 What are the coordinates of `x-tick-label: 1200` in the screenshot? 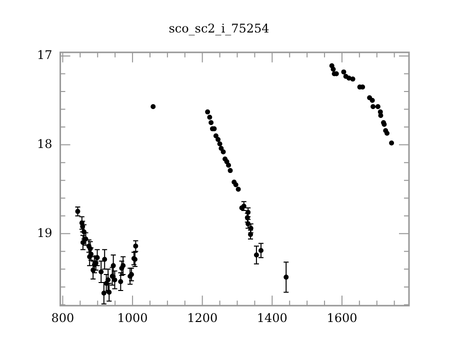 It's located at (202, 317).